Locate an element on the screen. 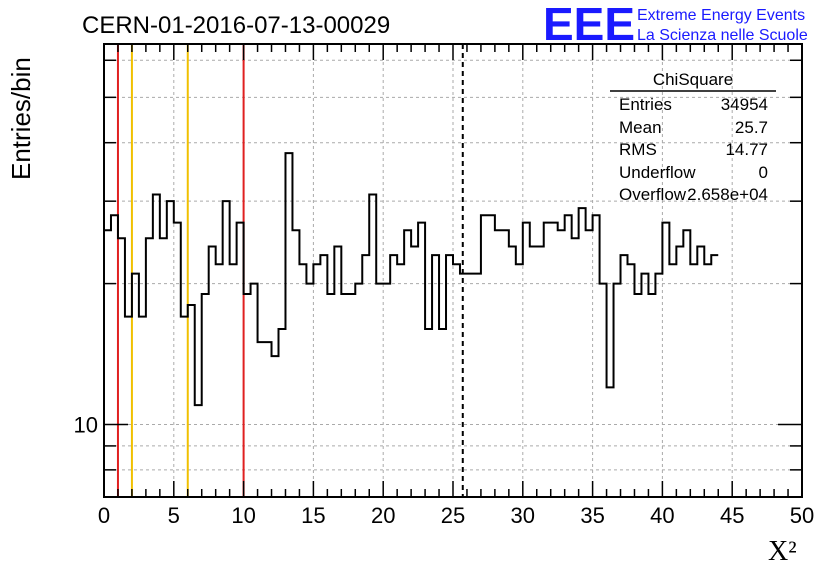 Image resolution: width=836 pixels, height=572 pixels. x-tick-label: 10 is located at coordinates (243, 515).